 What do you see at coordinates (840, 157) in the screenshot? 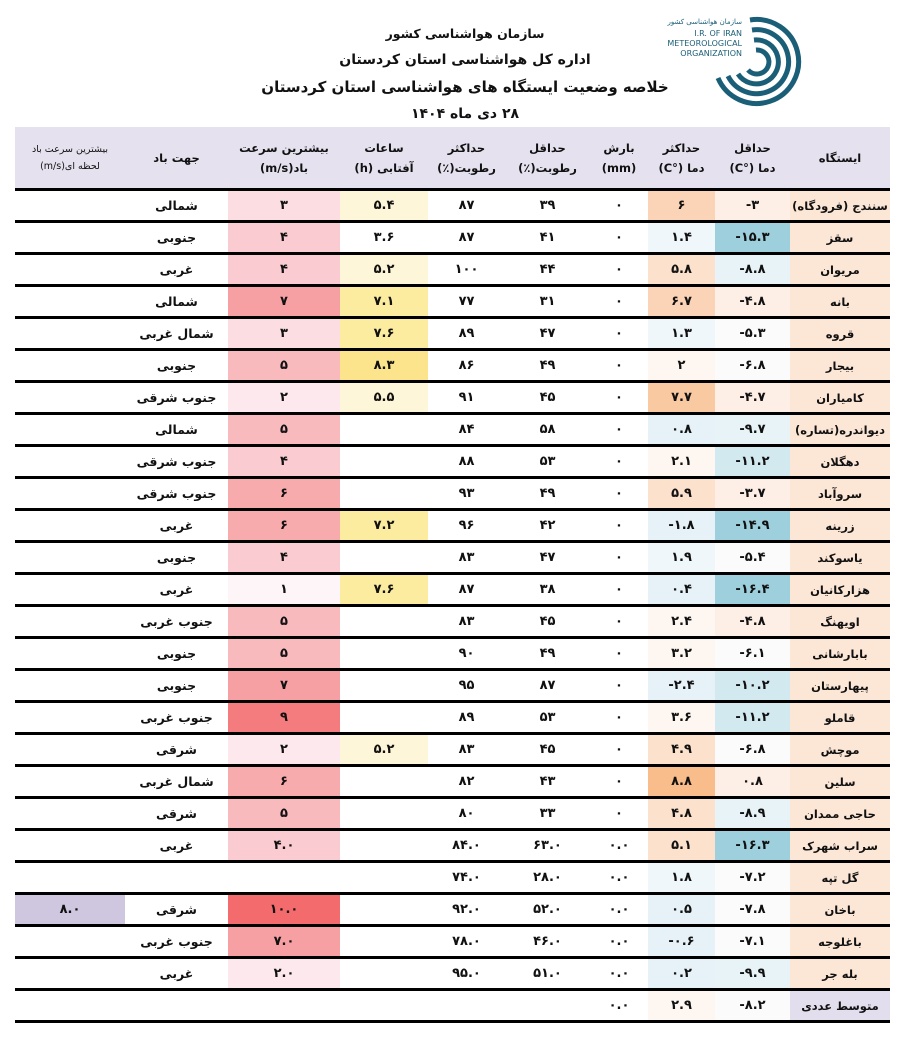
I see `col-label: ایستگاه` at bounding box center [840, 157].